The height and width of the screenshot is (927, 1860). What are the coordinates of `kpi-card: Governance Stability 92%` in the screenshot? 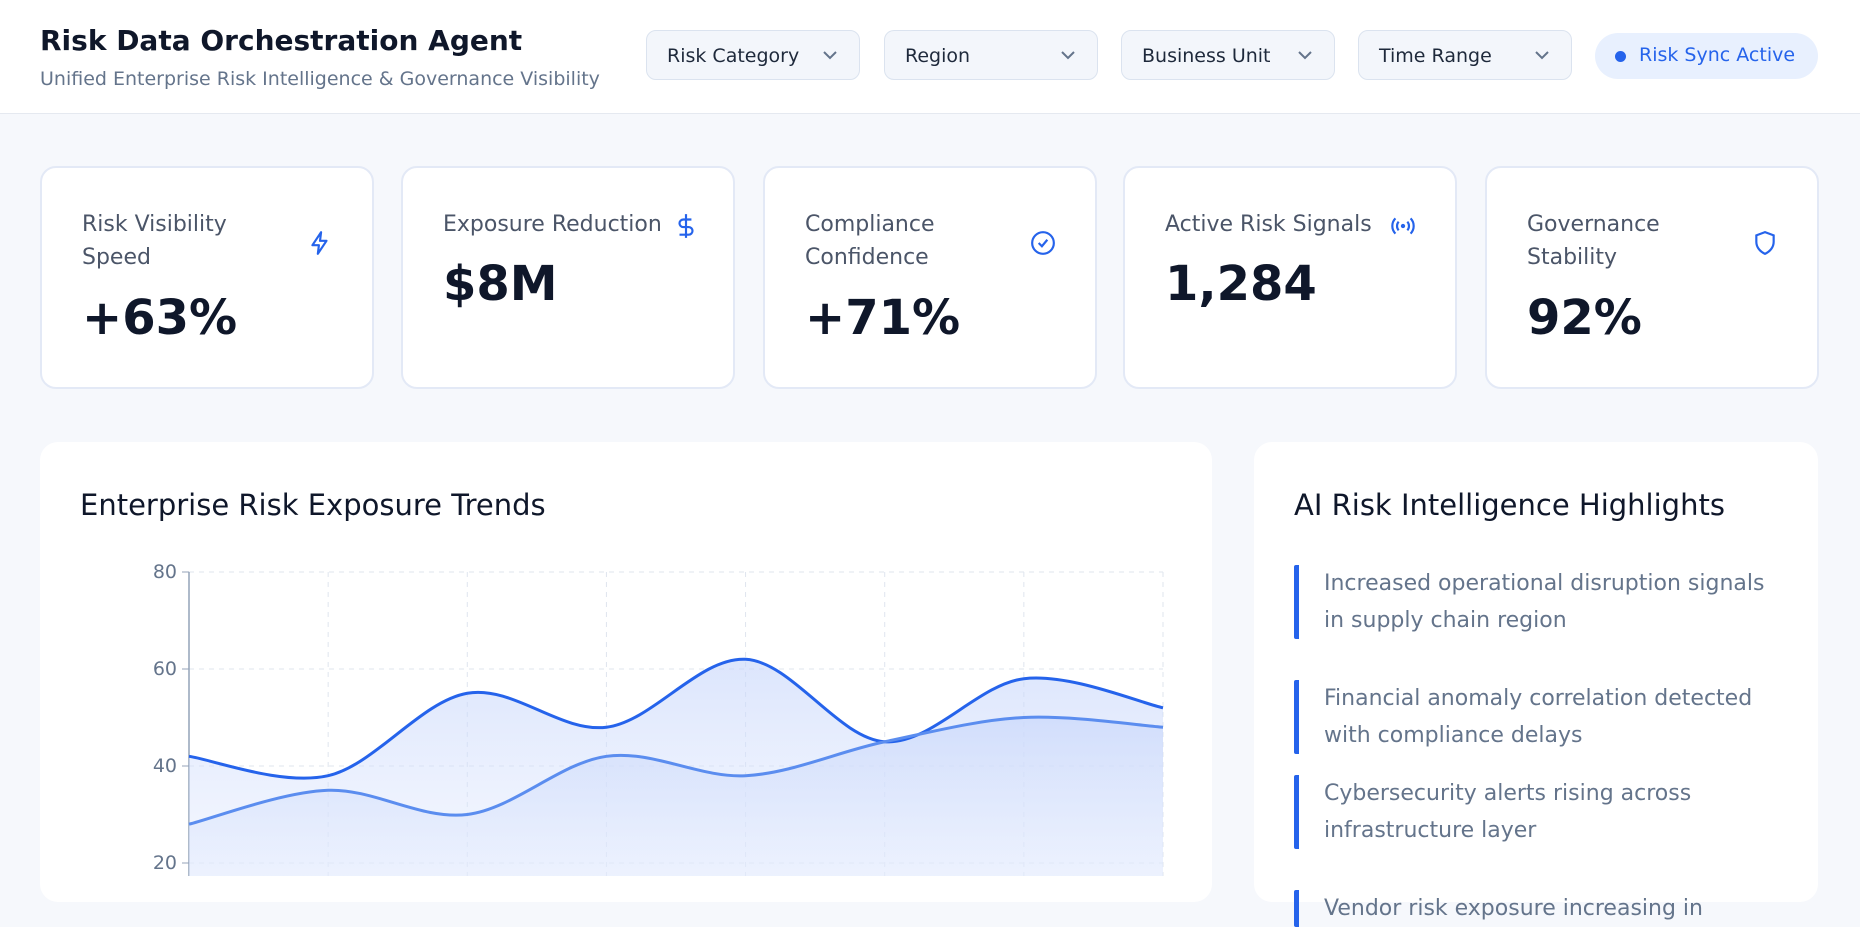 It's located at (1652, 277).